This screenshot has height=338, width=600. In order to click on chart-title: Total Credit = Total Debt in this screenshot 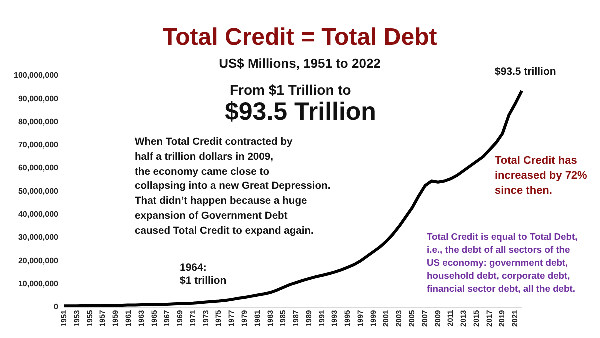, I will do `click(300, 38)`.